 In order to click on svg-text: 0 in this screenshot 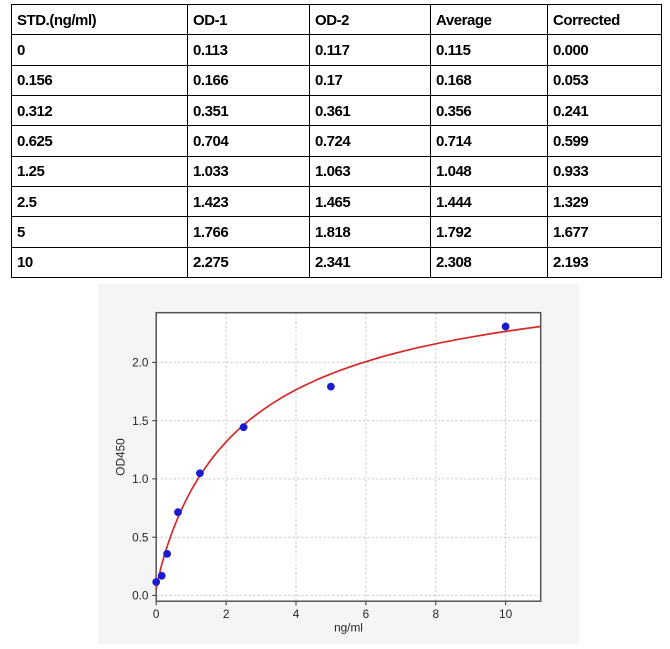, I will do `click(156, 614)`.